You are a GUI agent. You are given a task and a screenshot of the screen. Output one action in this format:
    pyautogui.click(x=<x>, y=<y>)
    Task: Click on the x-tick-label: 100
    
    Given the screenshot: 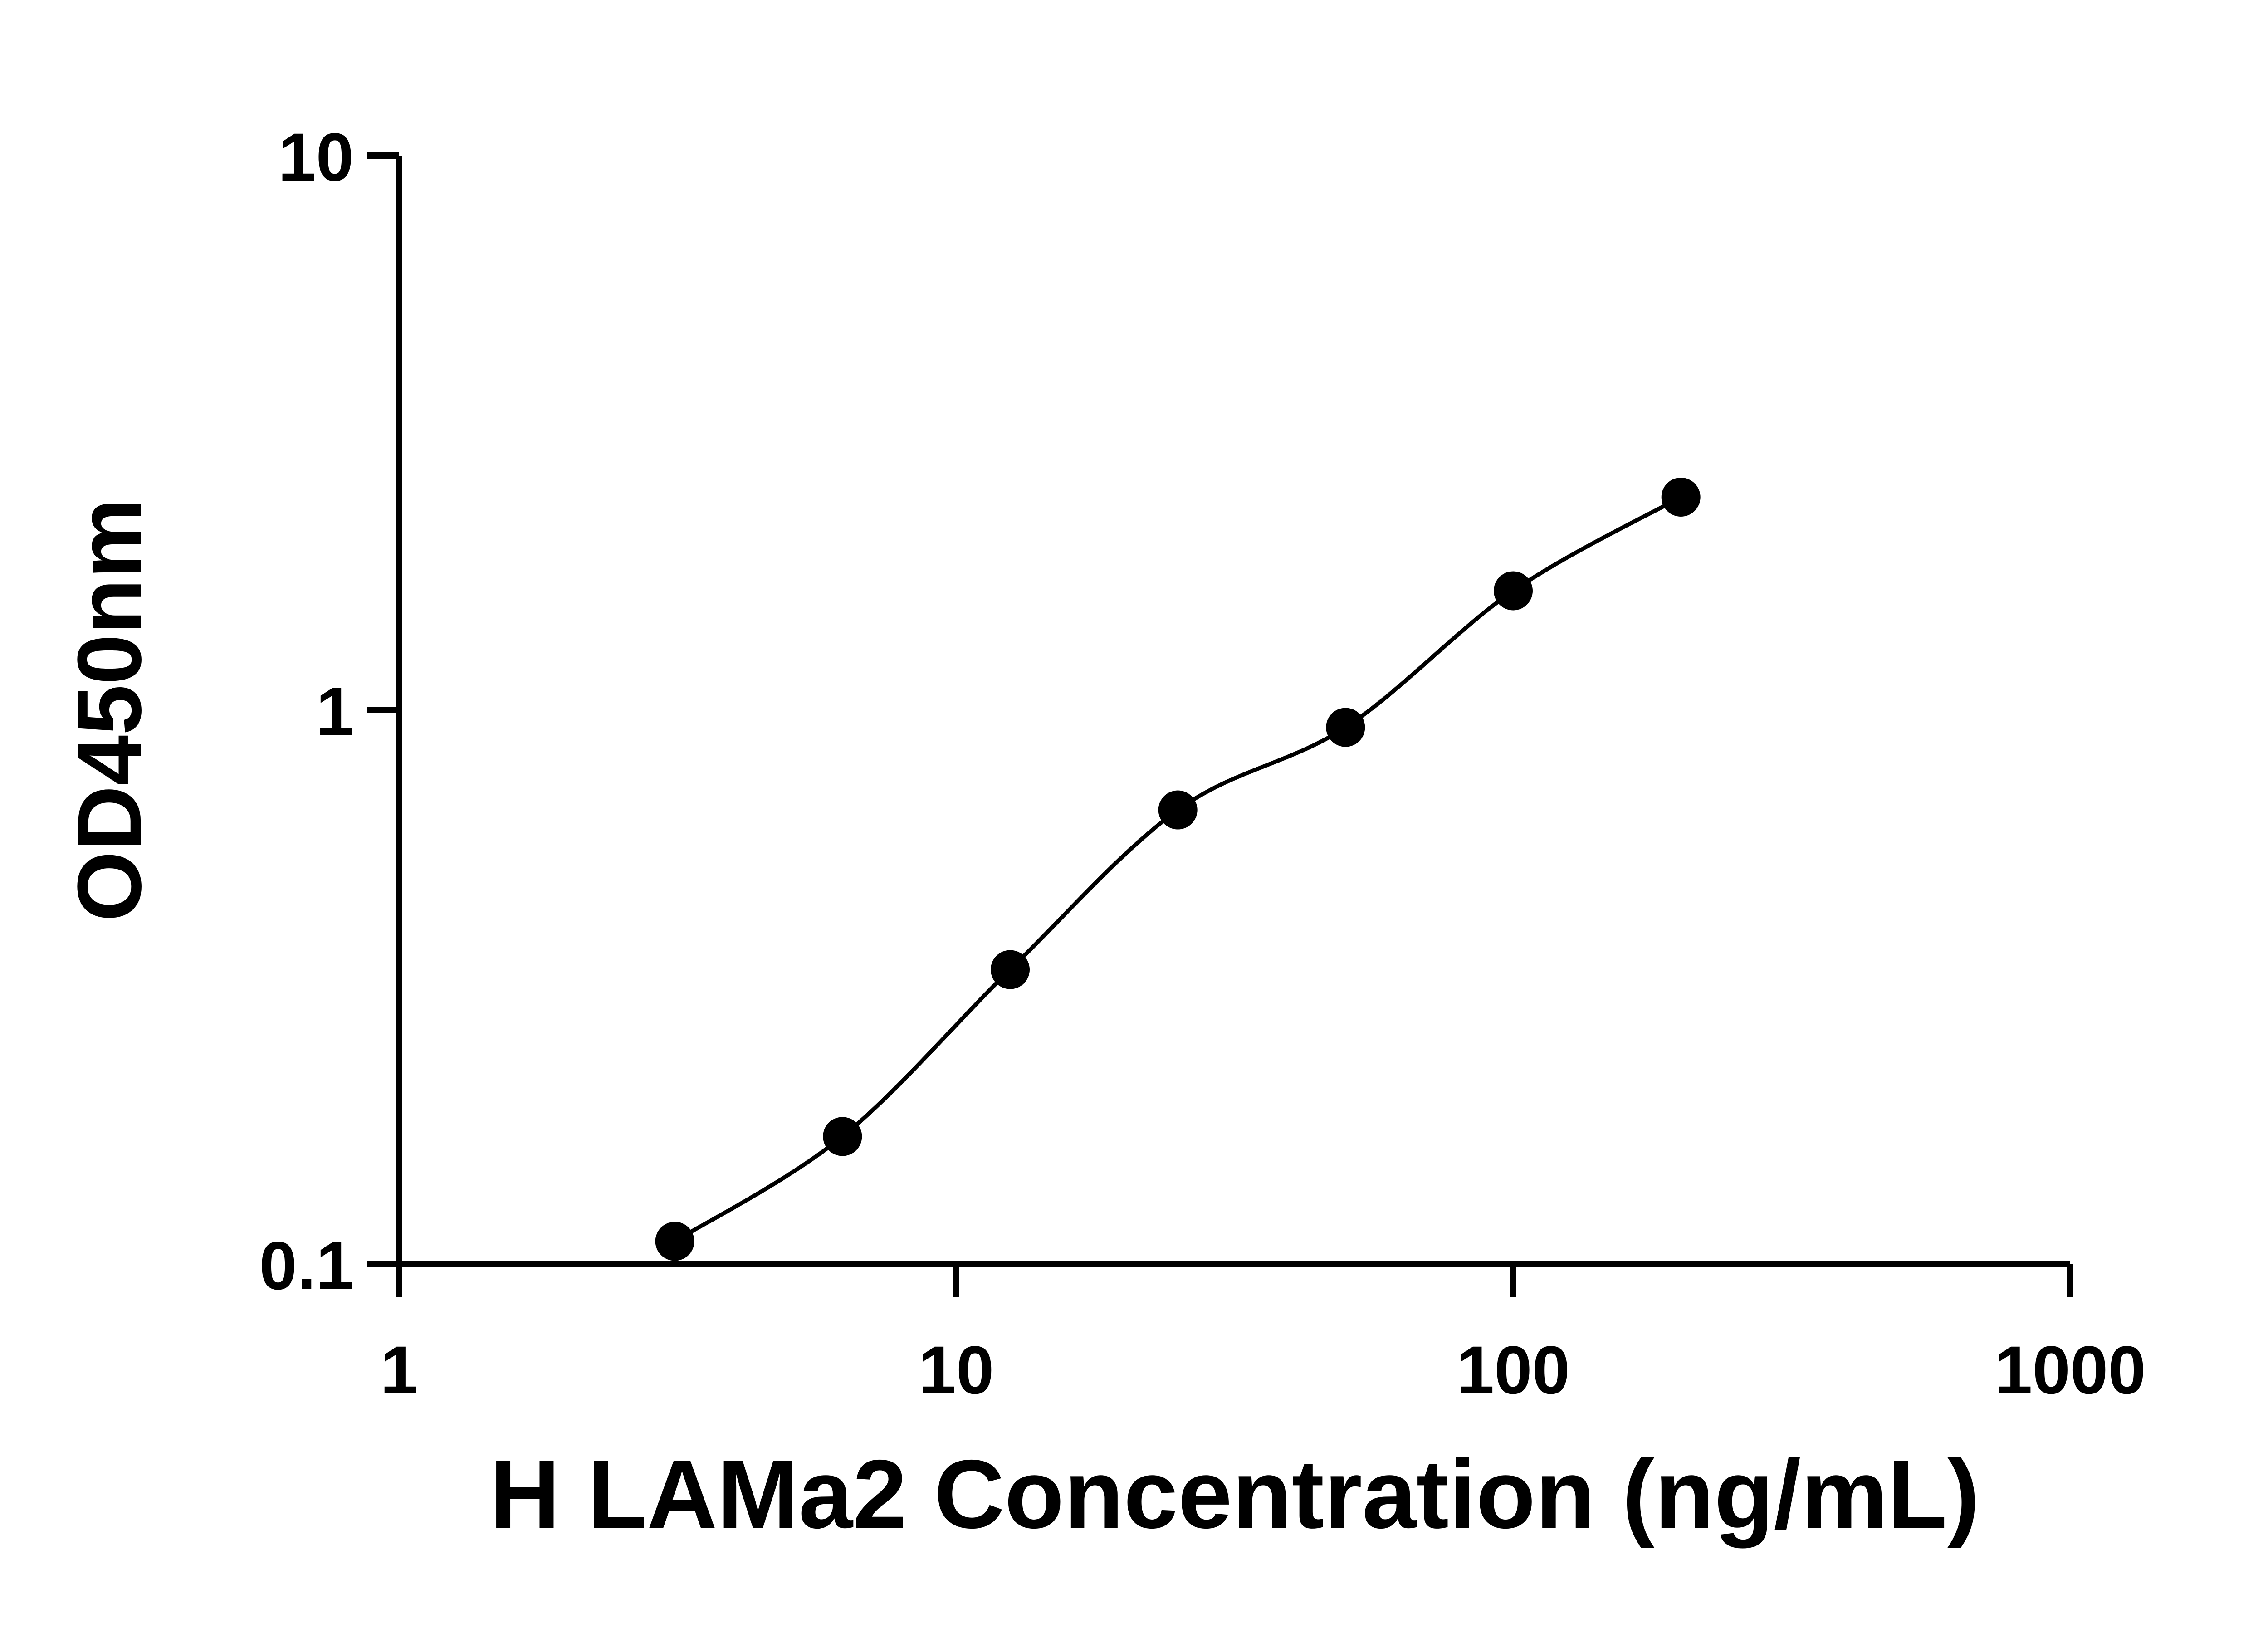 What is the action you would take?
    pyautogui.click(x=1514, y=1370)
    